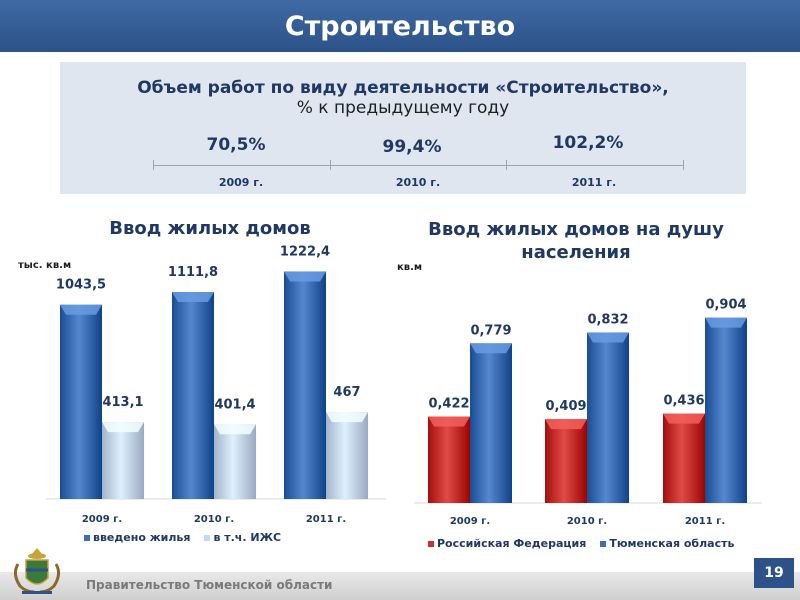 This screenshot has width=800, height=600. What do you see at coordinates (594, 182) in the screenshot?
I see `stat-year-2011: 2011 г.` at bounding box center [594, 182].